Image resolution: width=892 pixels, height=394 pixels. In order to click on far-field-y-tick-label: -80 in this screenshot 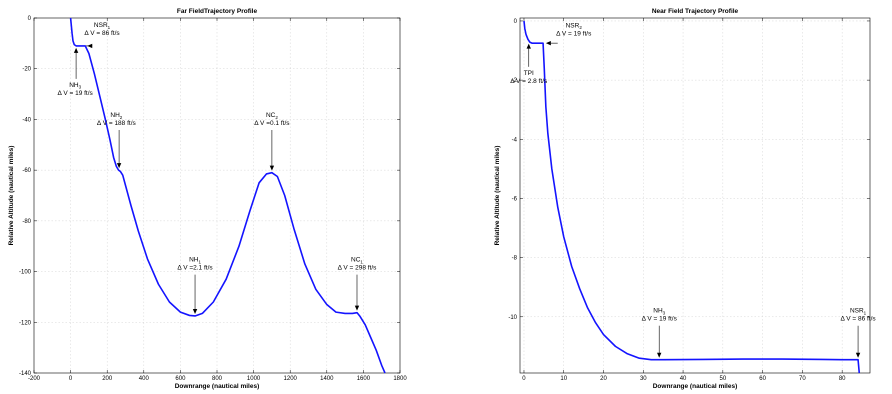, I will do `click(26, 222)`.